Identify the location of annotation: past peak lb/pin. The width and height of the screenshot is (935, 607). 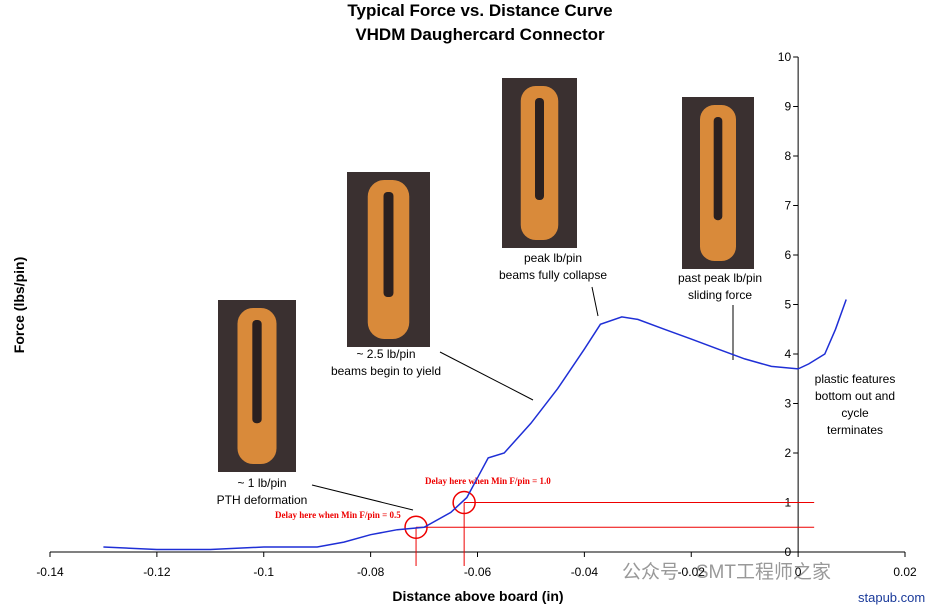
(720, 278).